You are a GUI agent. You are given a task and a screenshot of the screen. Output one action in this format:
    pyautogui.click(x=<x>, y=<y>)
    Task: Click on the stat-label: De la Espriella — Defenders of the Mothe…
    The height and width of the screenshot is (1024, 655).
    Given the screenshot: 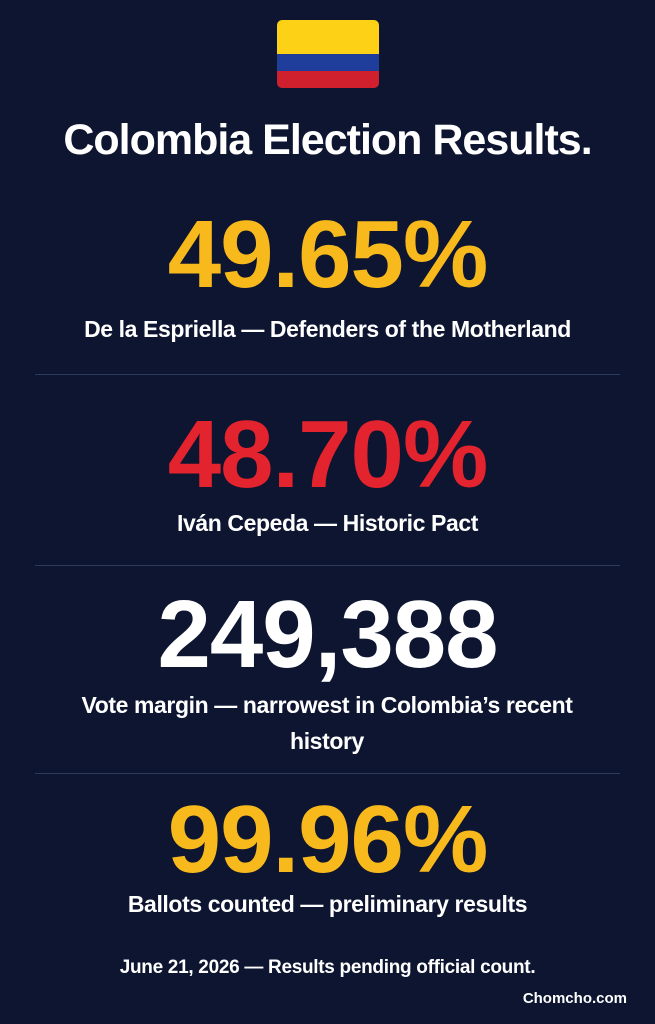 What is the action you would take?
    pyautogui.click(x=327, y=329)
    